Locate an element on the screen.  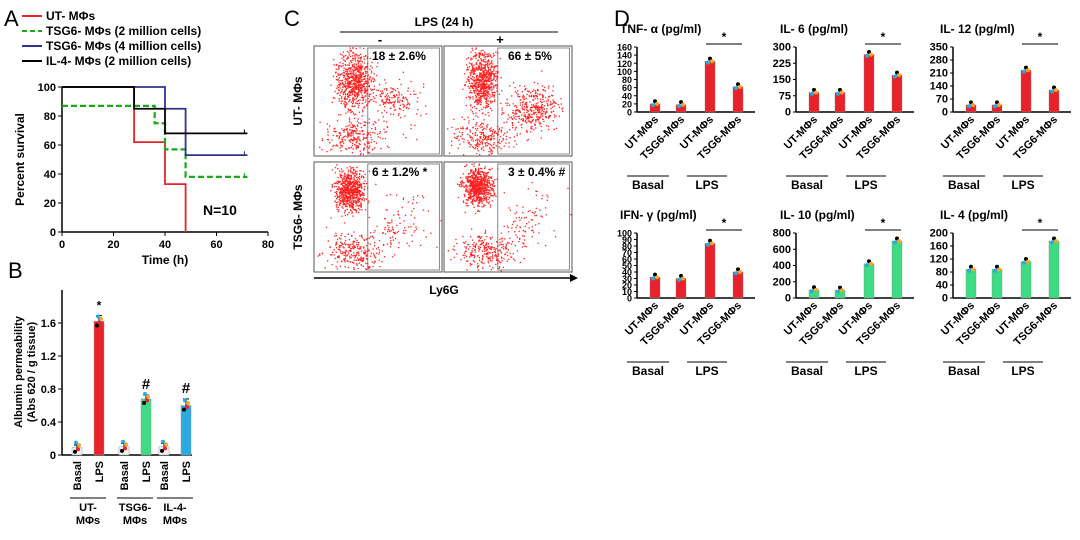
lps-title: LPS (24 h) is located at coordinates (444, 22).